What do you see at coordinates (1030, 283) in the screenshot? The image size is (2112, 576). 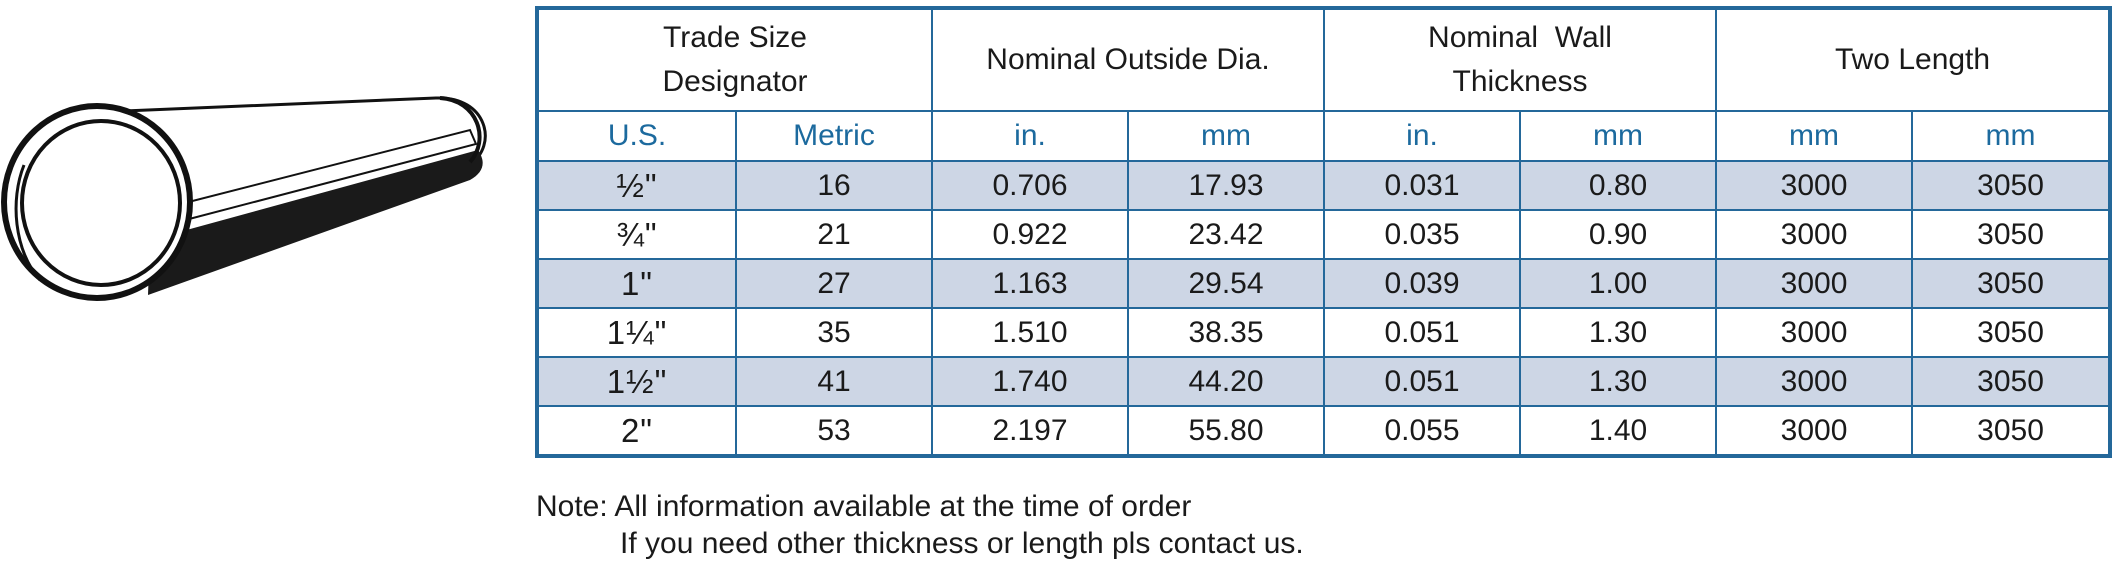 I see `cell-od-in: 1.163` at bounding box center [1030, 283].